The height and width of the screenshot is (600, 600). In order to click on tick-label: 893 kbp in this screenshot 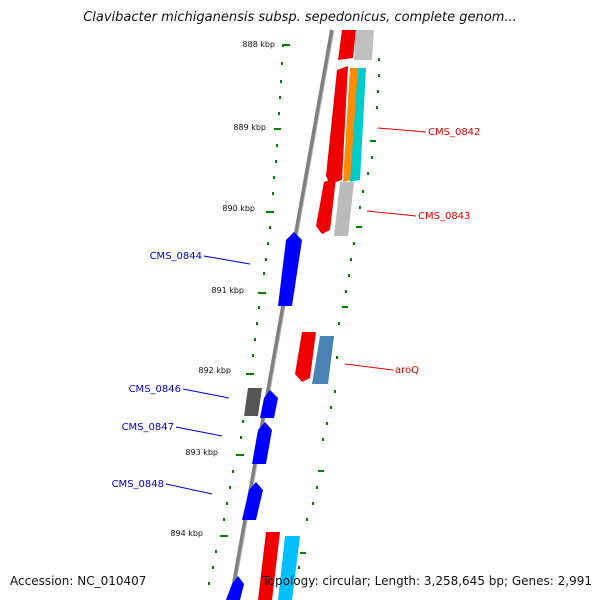, I will do `click(201, 452)`.